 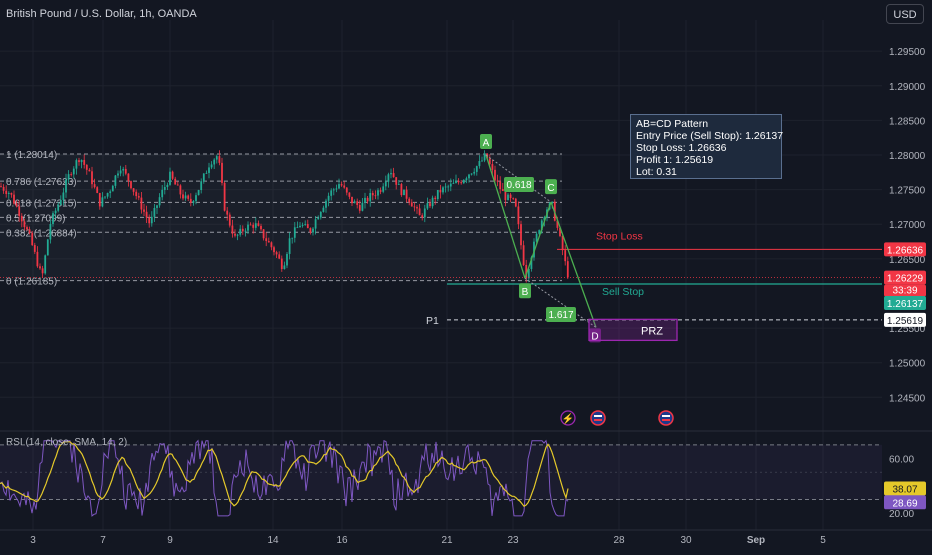 What do you see at coordinates (463, 479) in the screenshot?
I see `rsi-pane: 60.00 20.00 38.07 28.69` at bounding box center [463, 479].